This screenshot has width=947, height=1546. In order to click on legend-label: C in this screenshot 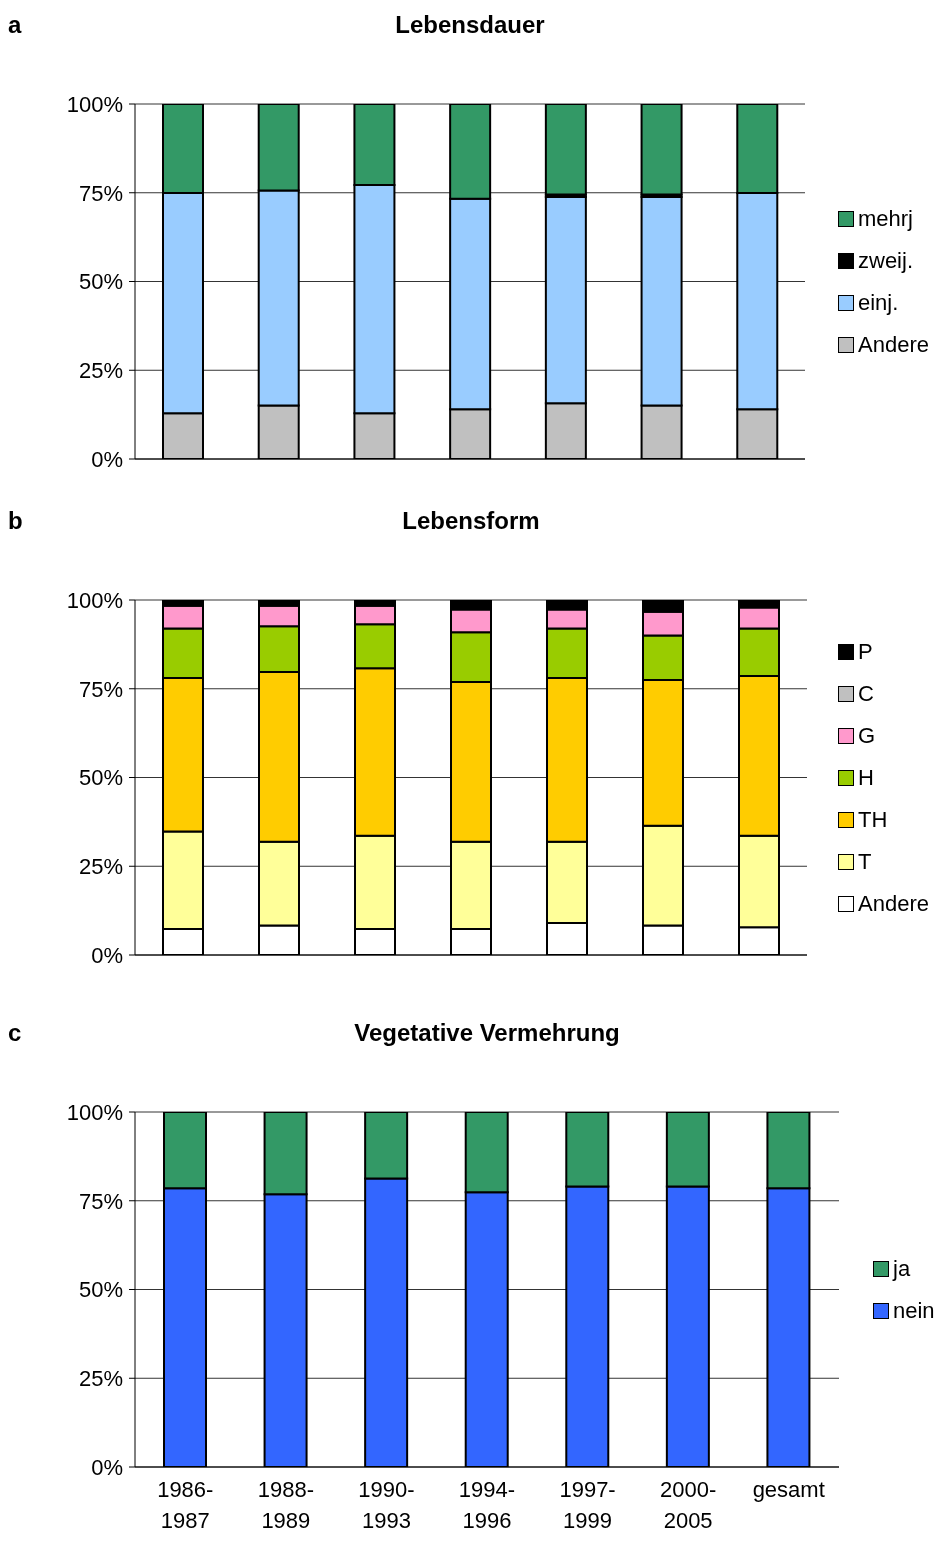, I will do `click(866, 693)`.